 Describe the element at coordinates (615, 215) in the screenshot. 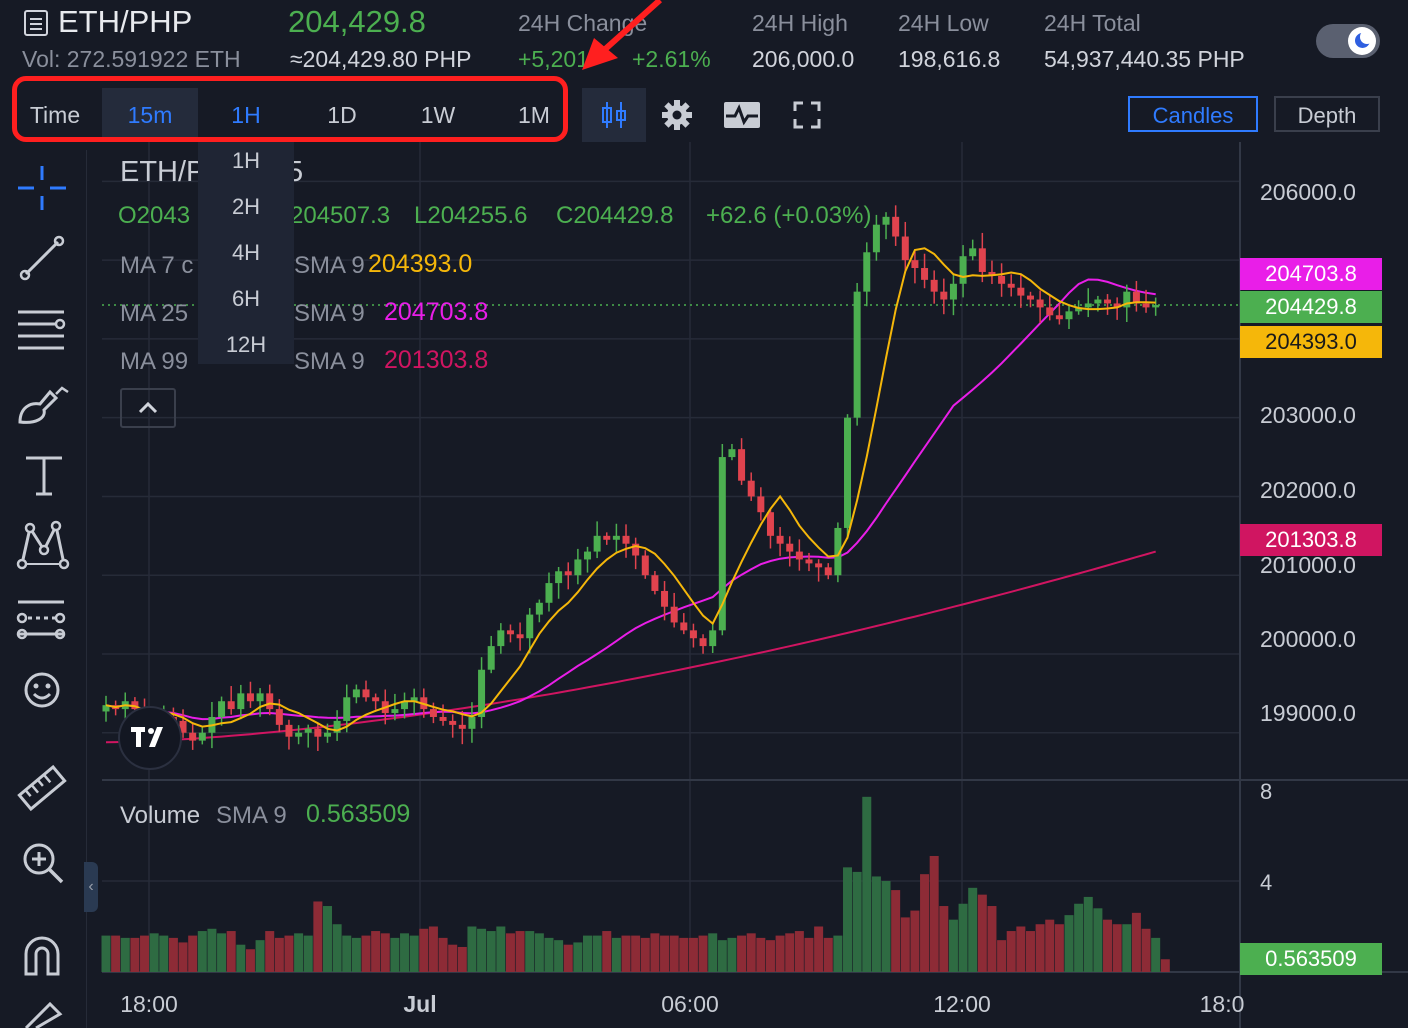

I see `ohlc-close: C204429.8` at that location.